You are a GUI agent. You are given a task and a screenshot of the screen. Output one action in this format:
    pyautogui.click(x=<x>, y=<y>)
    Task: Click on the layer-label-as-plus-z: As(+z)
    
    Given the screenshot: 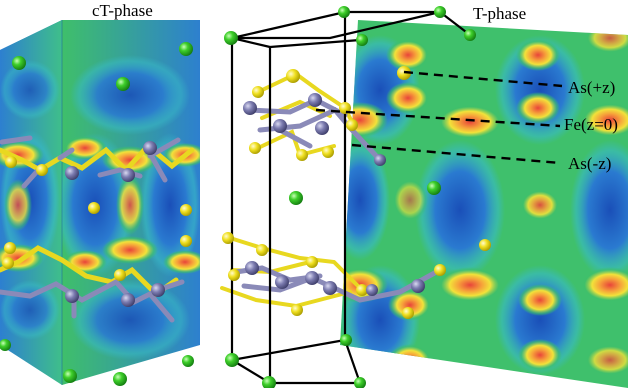 What is the action you would take?
    pyautogui.click(x=592, y=87)
    